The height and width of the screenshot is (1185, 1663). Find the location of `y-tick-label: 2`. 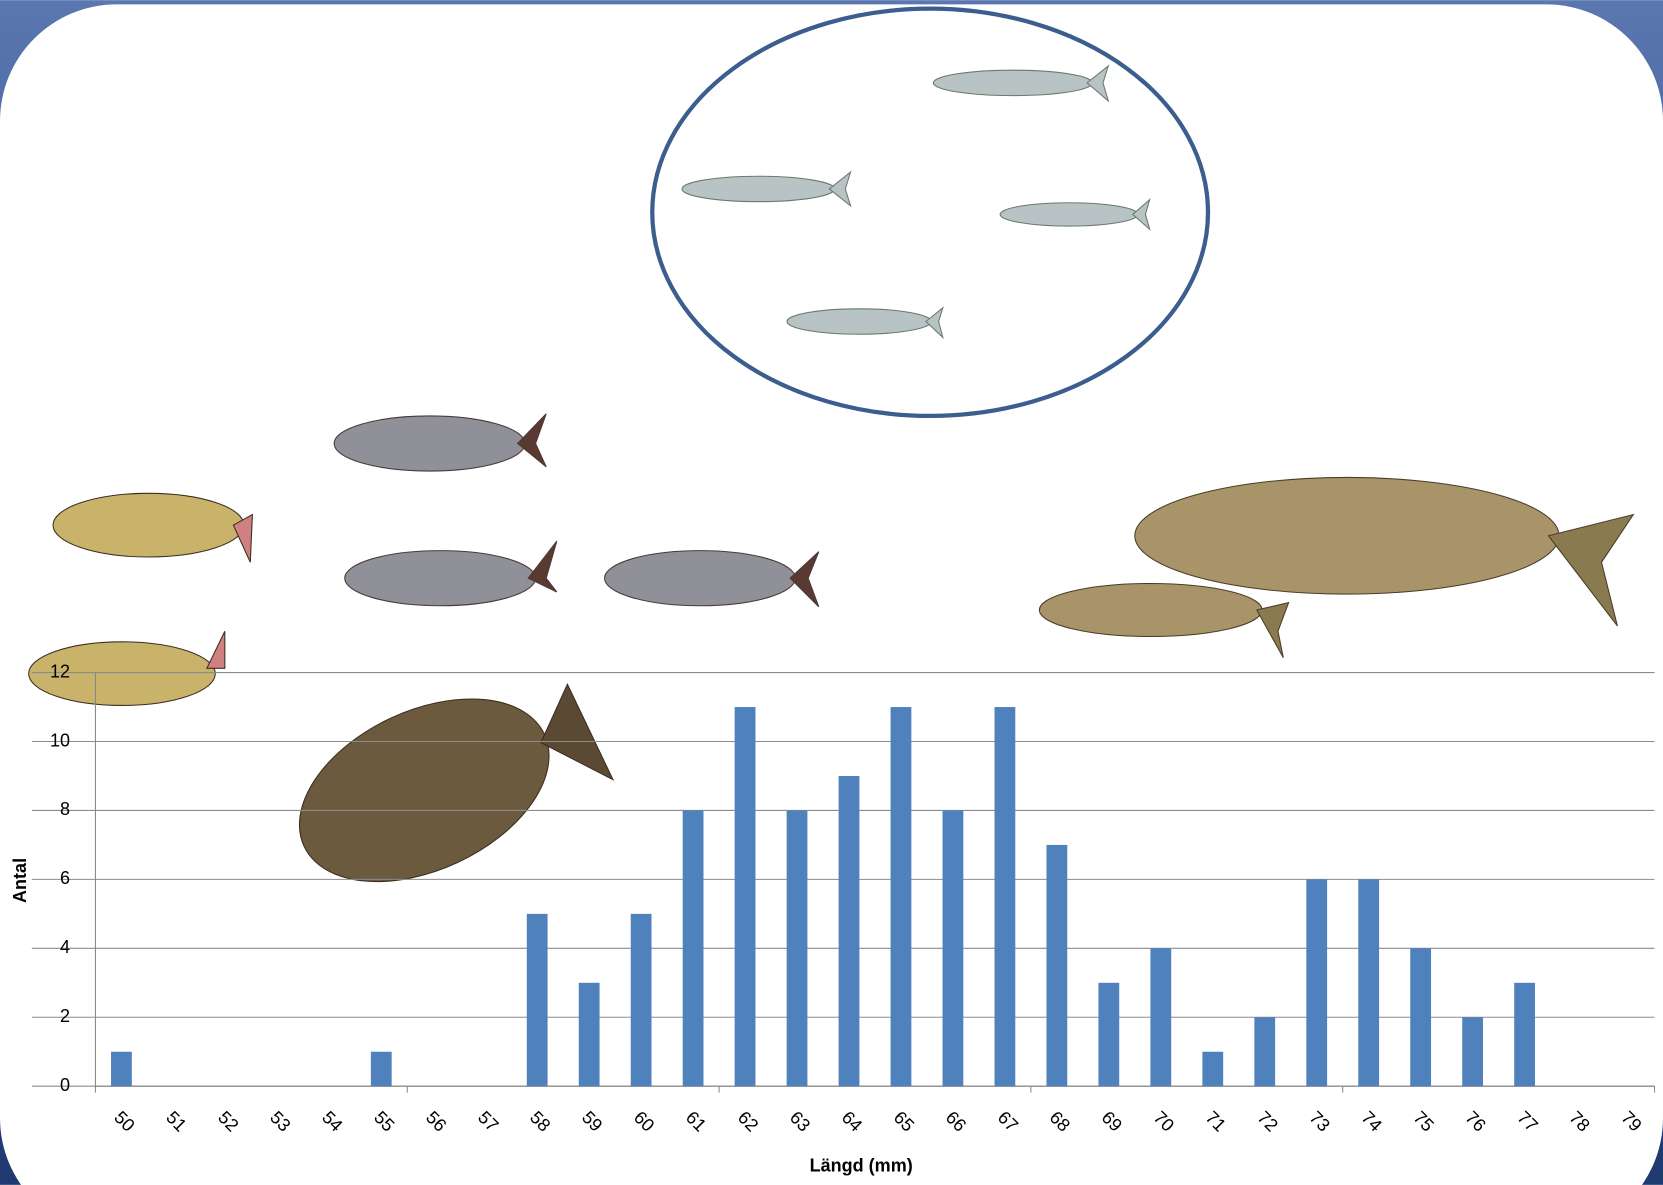

y-tick-label: 2 is located at coordinates (65, 1016).